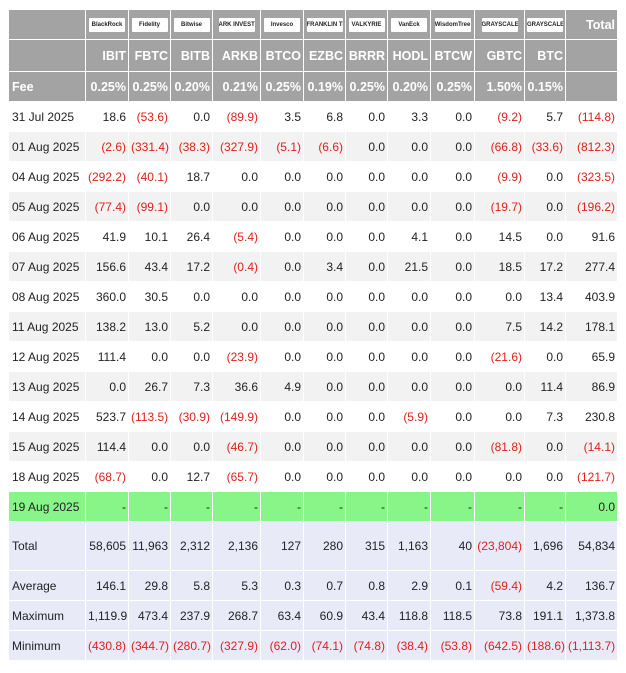  What do you see at coordinates (107, 266) in the screenshot?
I see `value-cell: 156.6` at bounding box center [107, 266].